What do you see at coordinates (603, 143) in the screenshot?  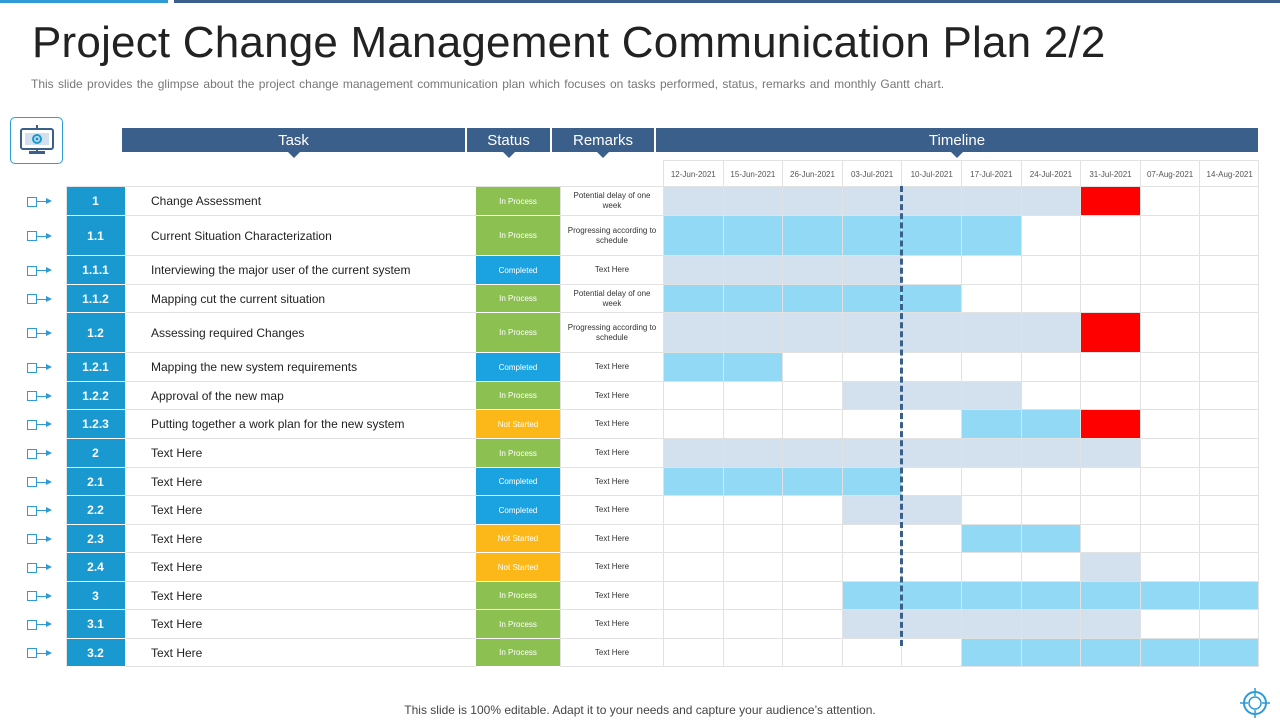 I see `header-remarks: Remarks` at bounding box center [603, 143].